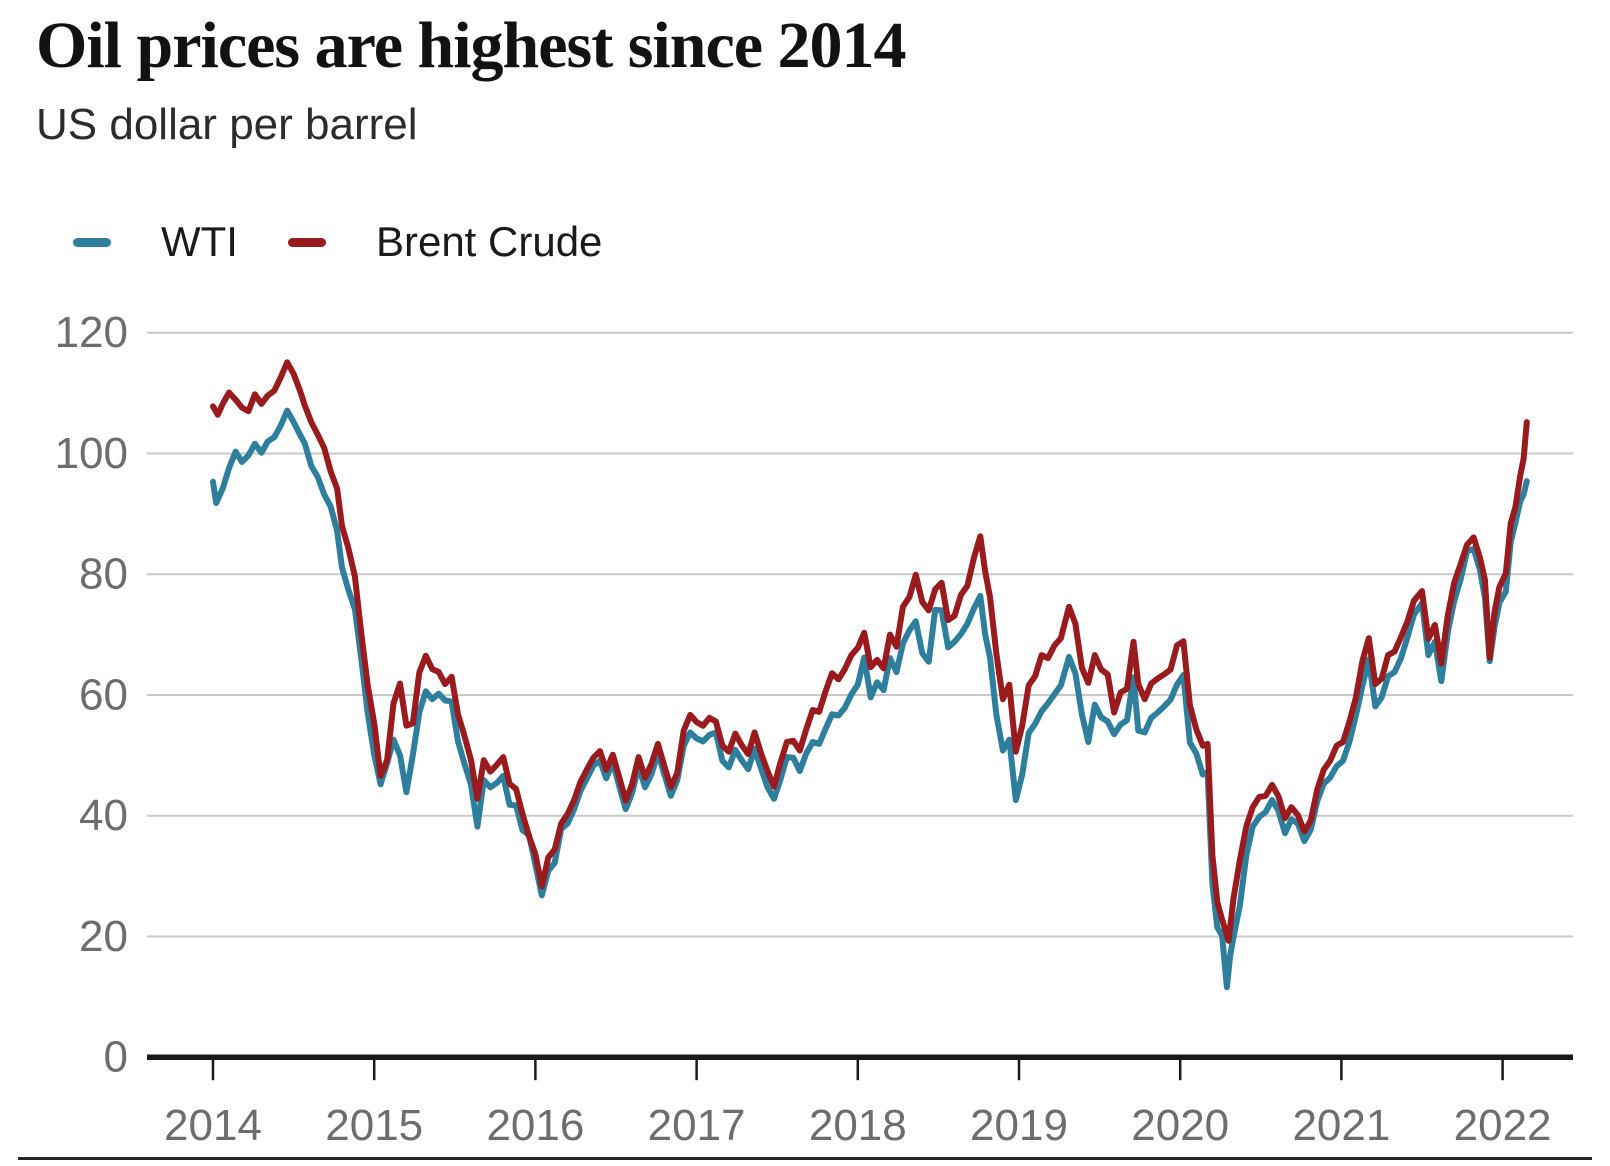 This screenshot has height=1166, width=1610. What do you see at coordinates (306, 242) in the screenshot?
I see `brent-line-swatch-icon` at bounding box center [306, 242].